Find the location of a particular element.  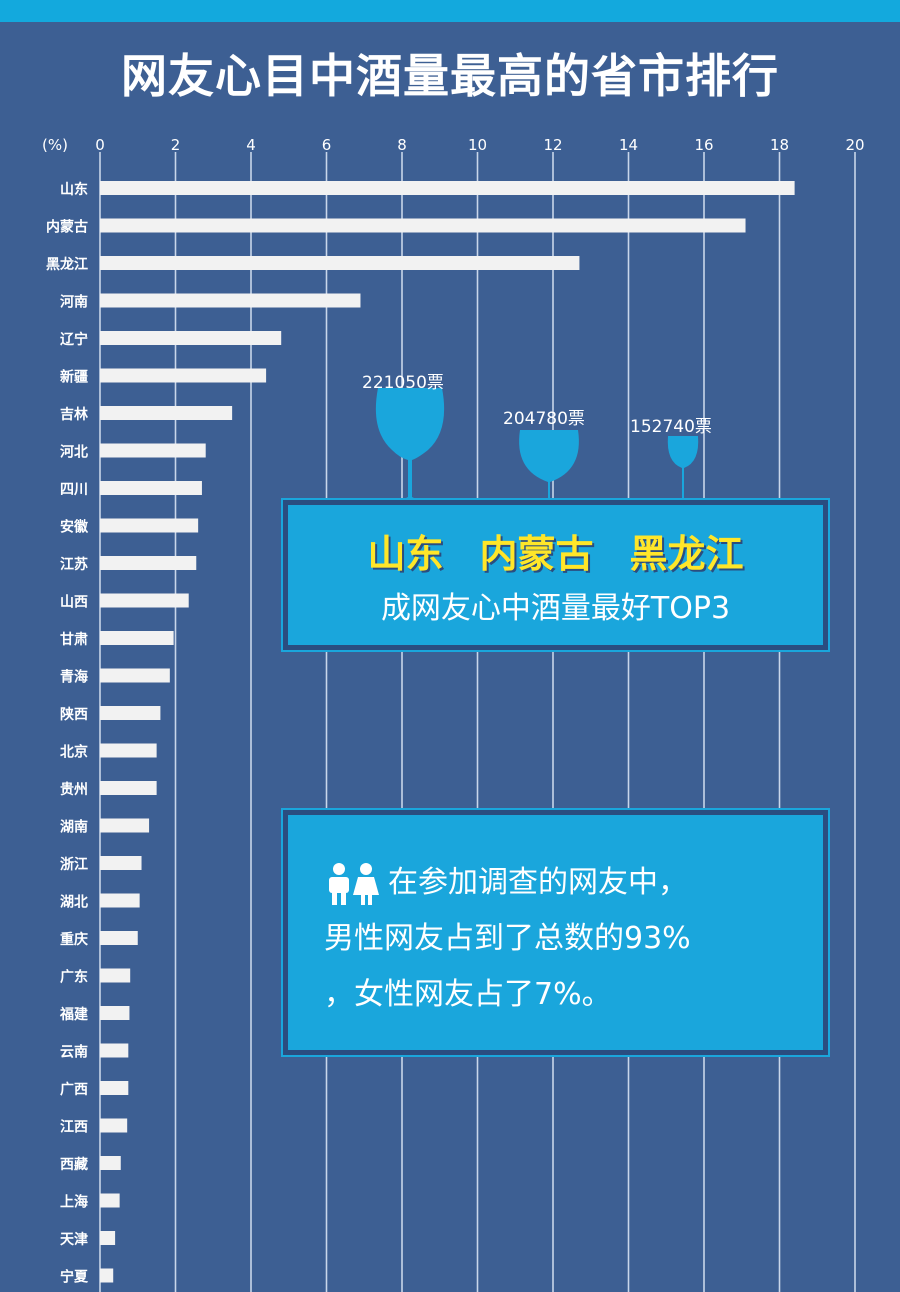

x-axis-label: (%) is located at coordinates (55, 145).